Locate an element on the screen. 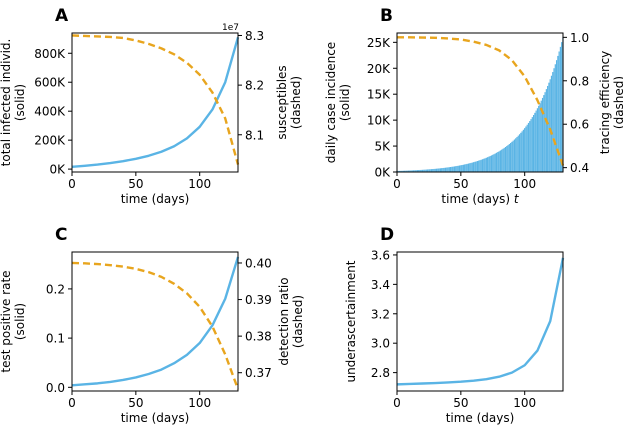 The width and height of the screenshot is (623, 426). y2-tick-label: 1.0 is located at coordinates (579, 38).